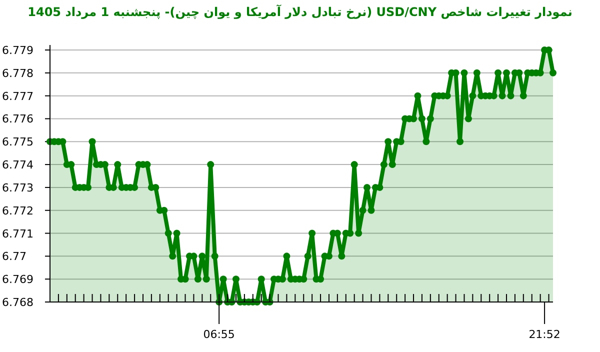  What do you see at coordinates (544, 334) in the screenshot?
I see `x-tick-label: 21:52` at bounding box center [544, 334].